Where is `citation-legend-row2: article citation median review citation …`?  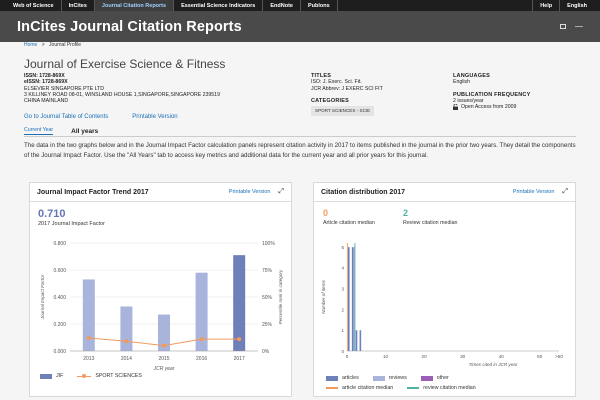
citation-legend-row2: article citation median review citation … is located at coordinates (401, 388).